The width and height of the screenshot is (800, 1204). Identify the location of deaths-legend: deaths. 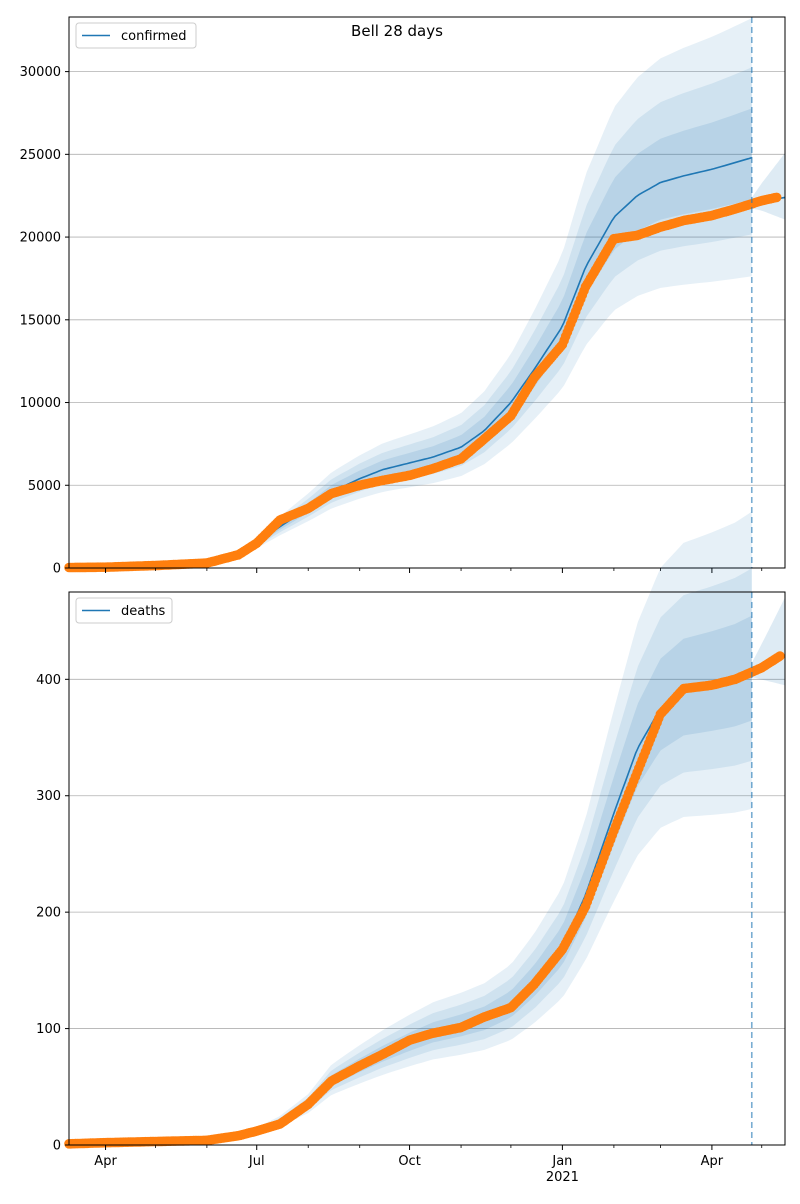
(124, 610).